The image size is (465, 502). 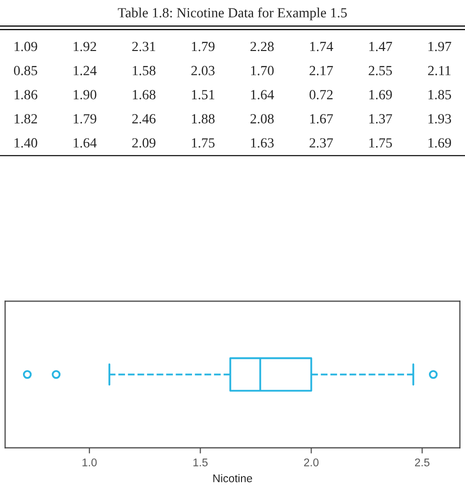 What do you see at coordinates (233, 143) in the screenshot?
I see `text: 1.40 1.64 2.09 1.75 1.63 2.37 1.75 1.69` at bounding box center [233, 143].